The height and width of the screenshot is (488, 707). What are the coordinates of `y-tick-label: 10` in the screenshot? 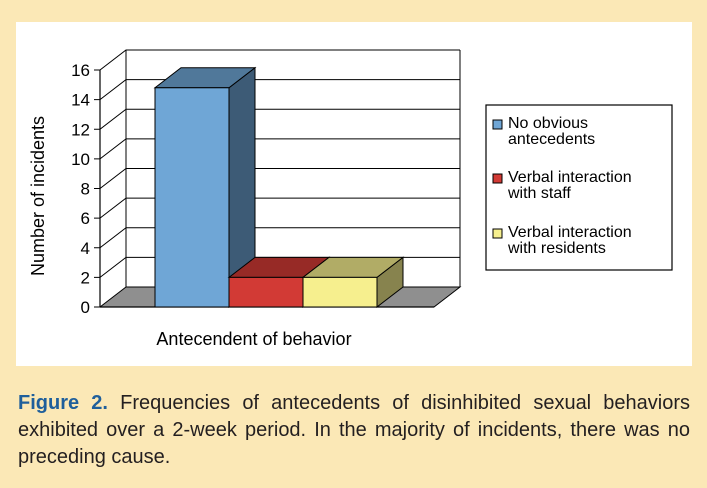 It's located at (80, 159).